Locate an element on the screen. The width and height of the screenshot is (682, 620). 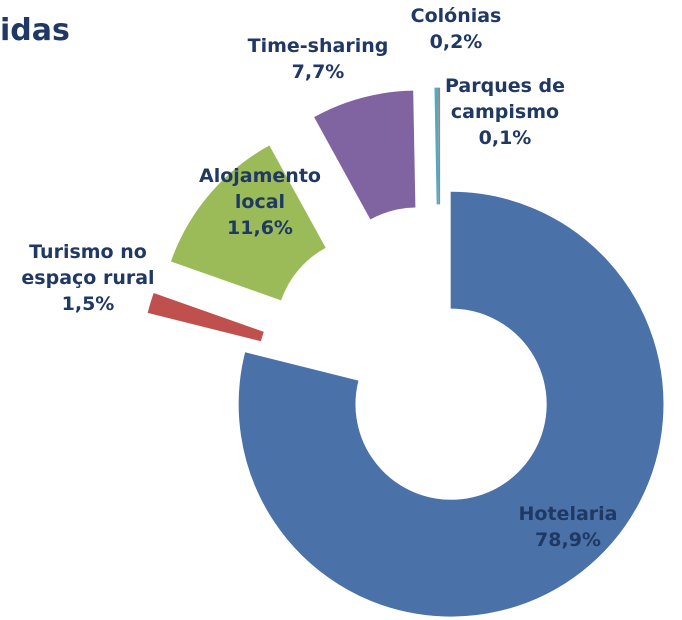
slice-label-line: Time-sharing is located at coordinates (318, 46).